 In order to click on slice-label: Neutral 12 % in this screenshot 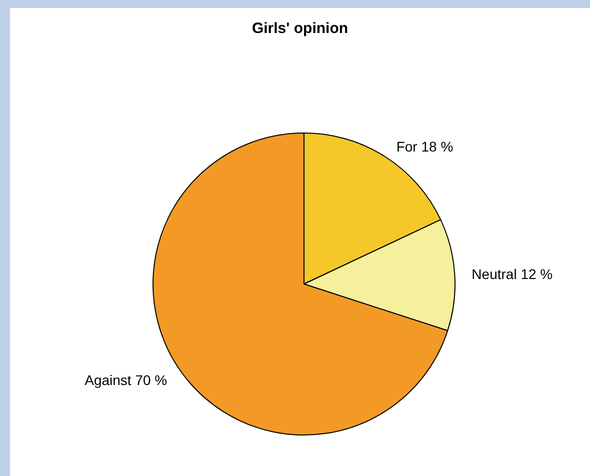, I will do `click(512, 274)`.